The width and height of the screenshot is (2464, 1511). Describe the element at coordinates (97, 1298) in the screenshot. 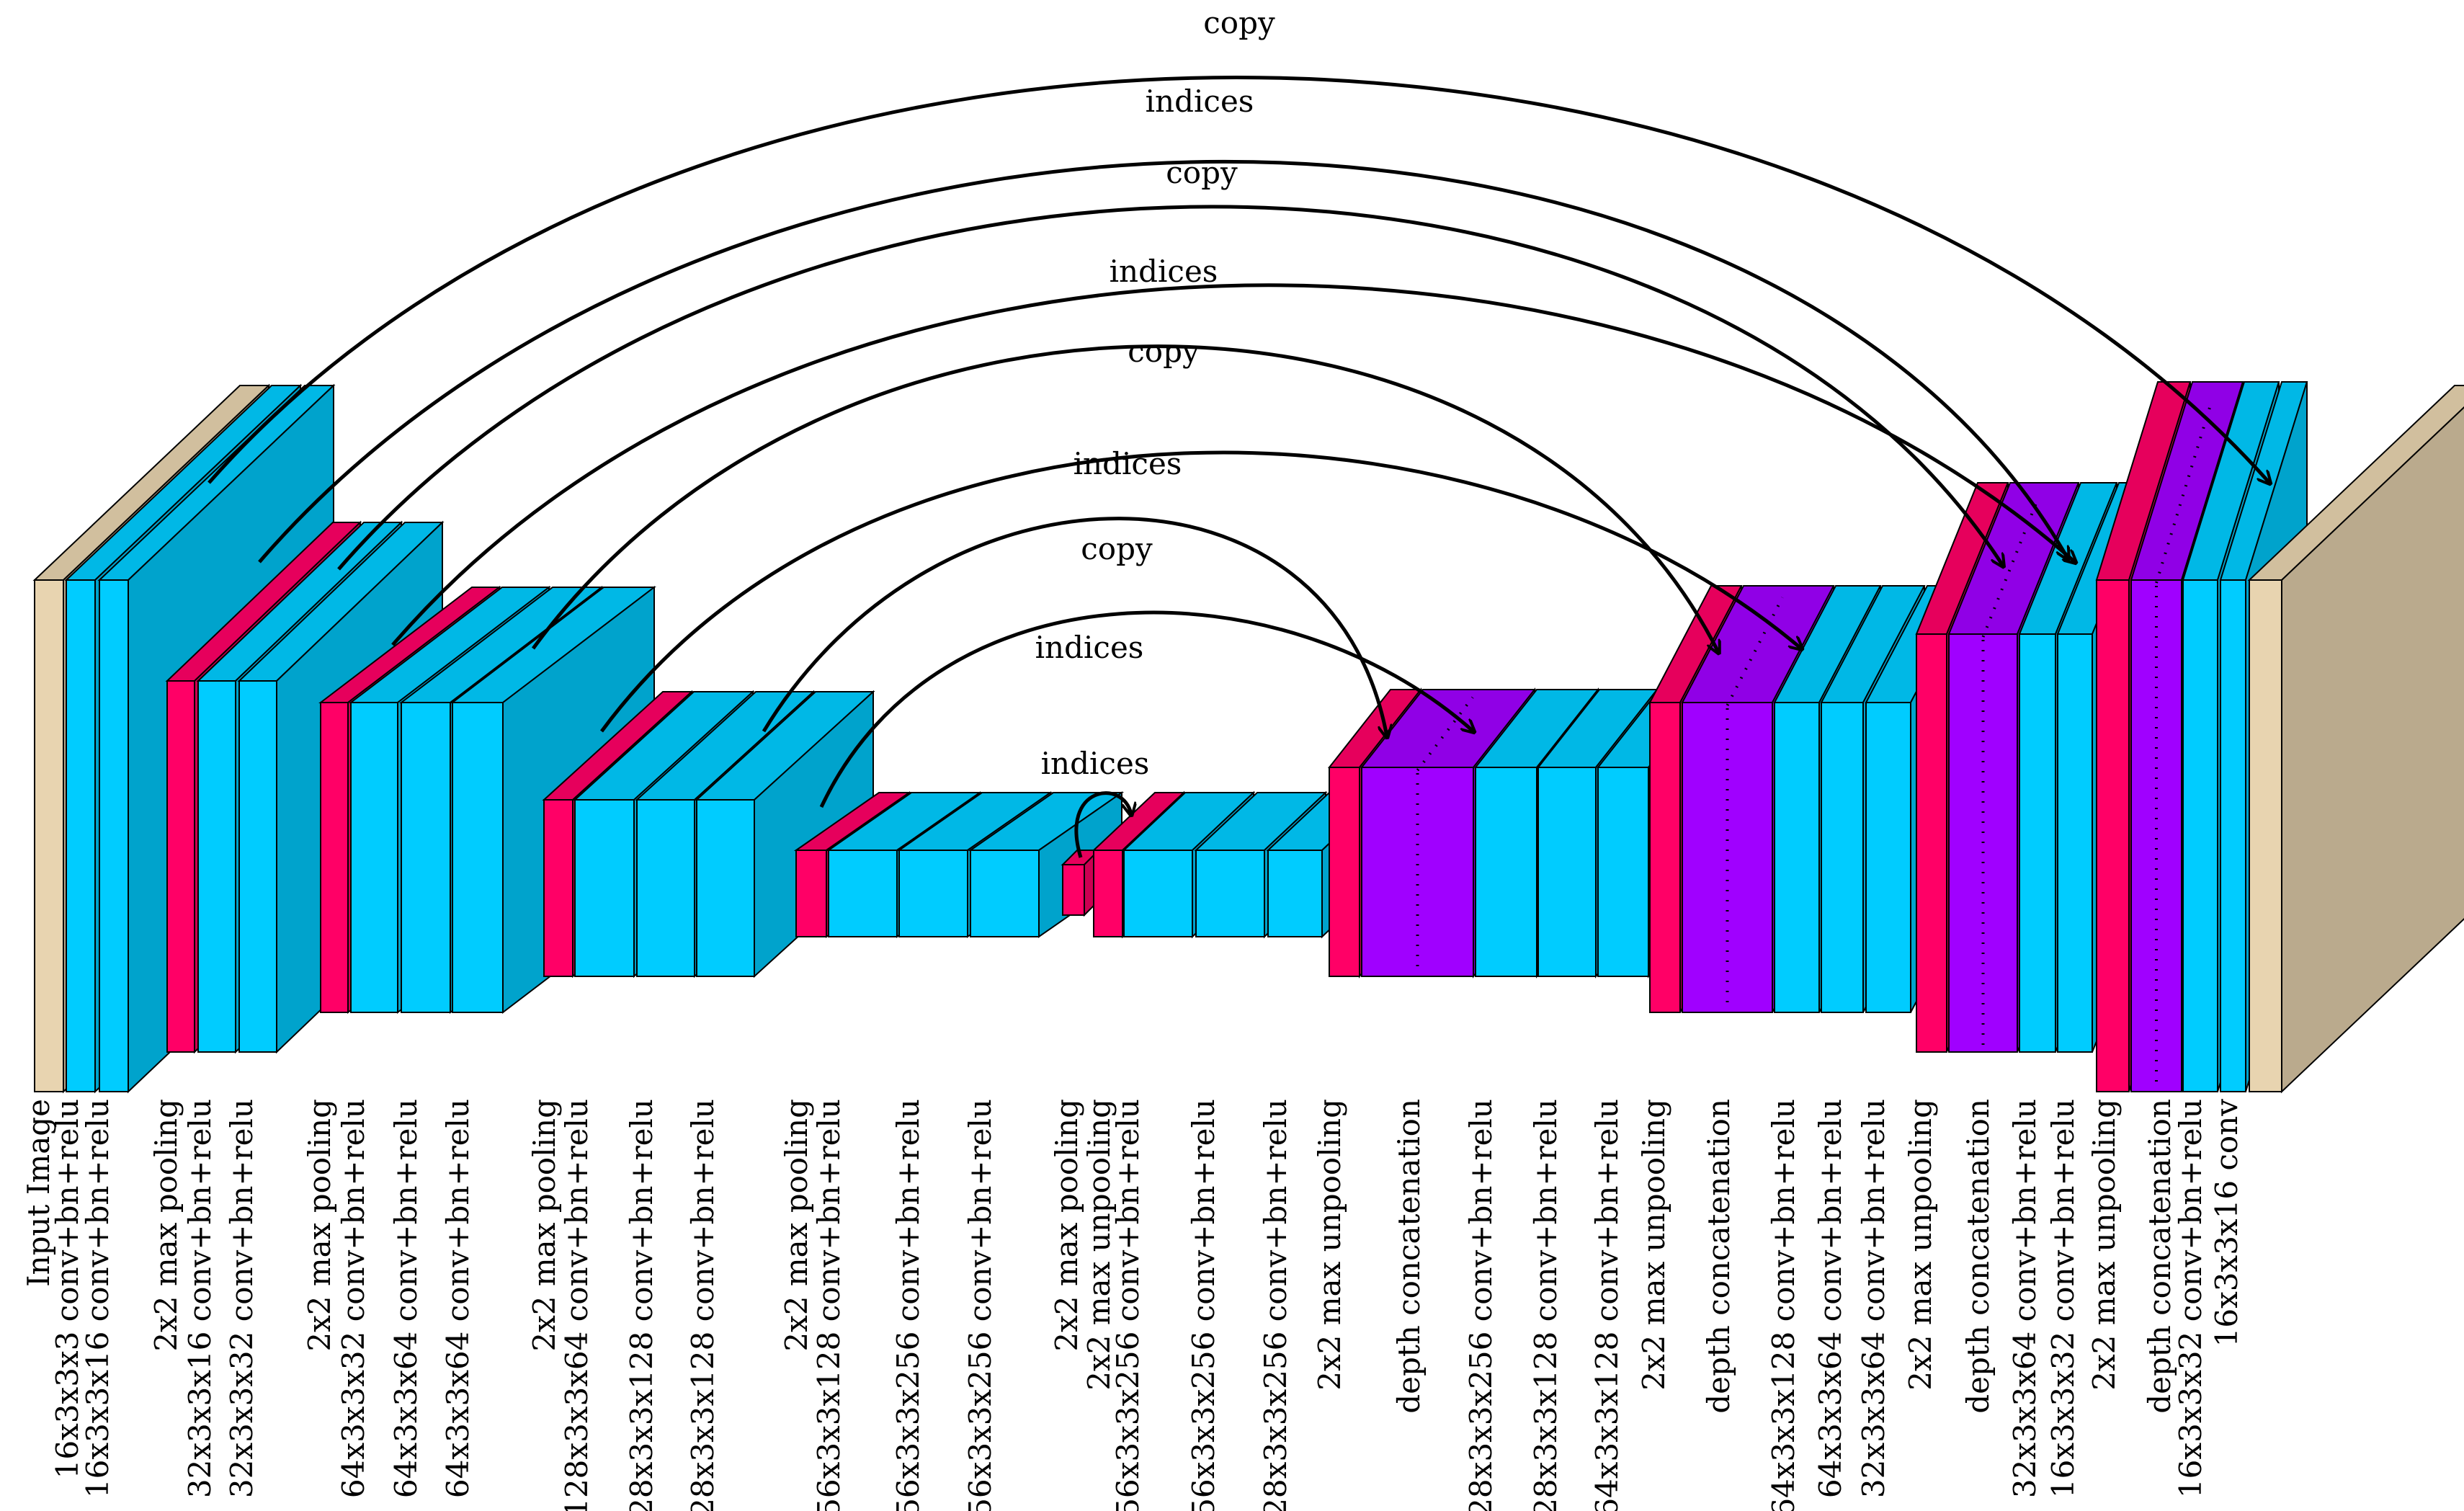

I see `layer-label: 16x3x3x16 conv+bn+relu` at that location.